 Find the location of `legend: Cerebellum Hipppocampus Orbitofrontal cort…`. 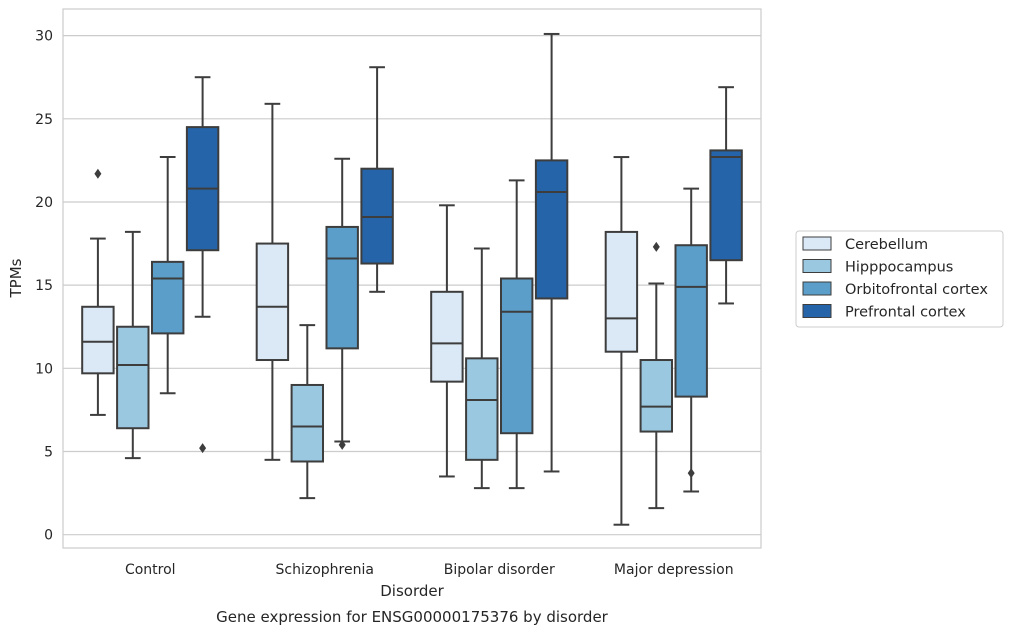

legend: Cerebellum Hipppocampus Orbitofrontal cort… is located at coordinates (899, 279).